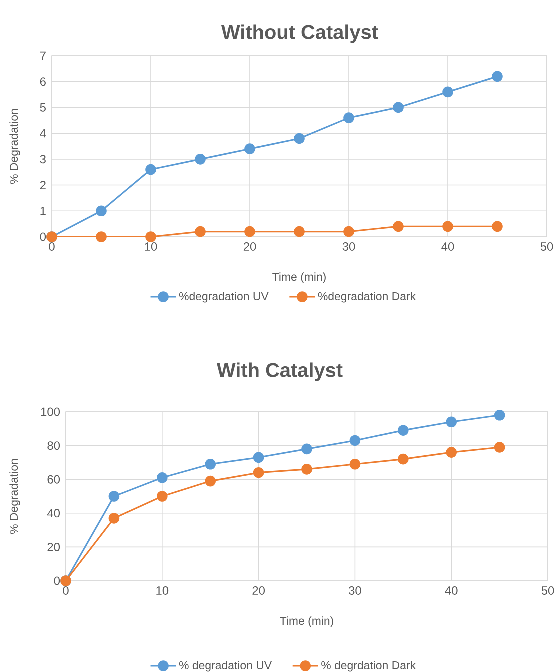  I want to click on y-tick-label: 20, so click(54, 547).